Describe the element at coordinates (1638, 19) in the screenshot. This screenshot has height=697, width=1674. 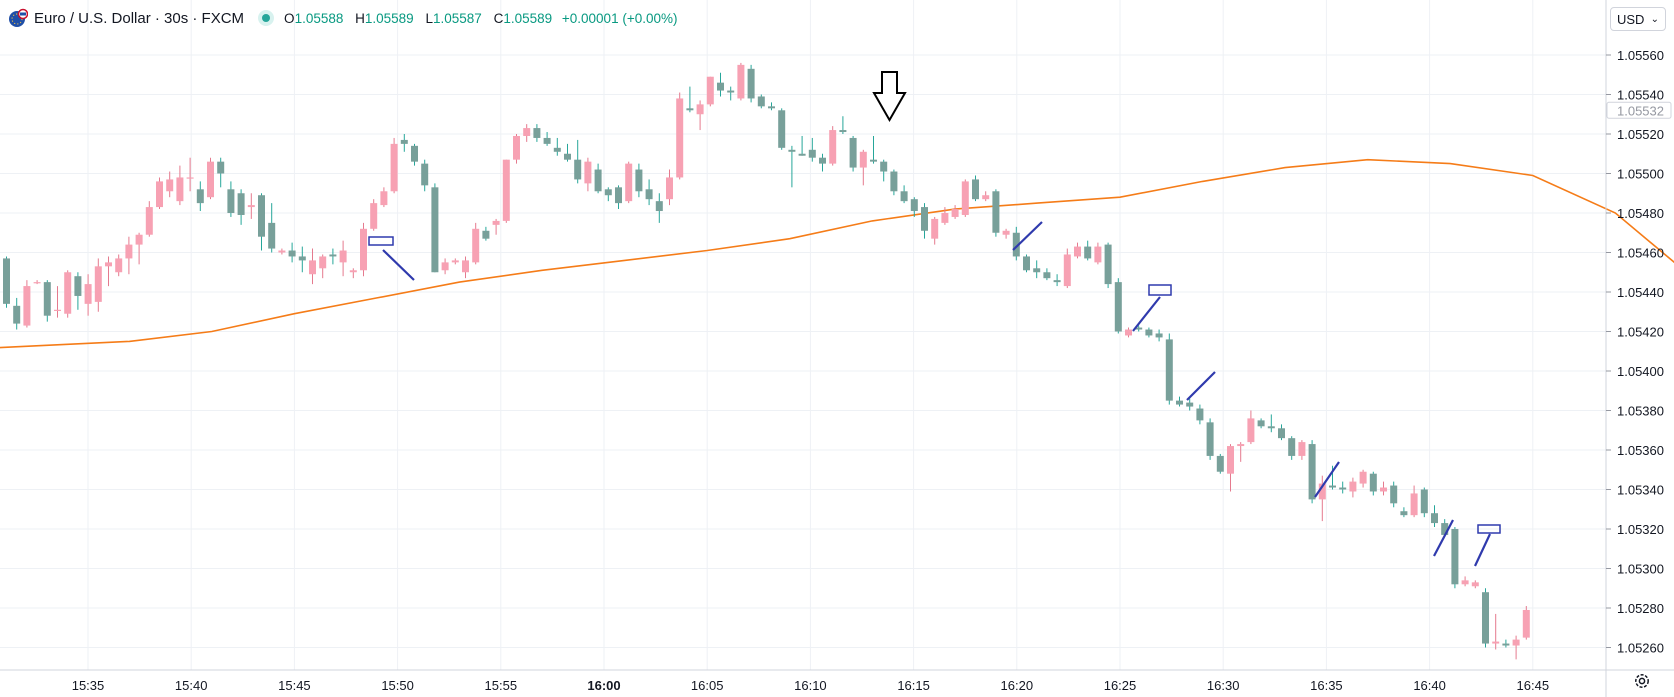
I see `currency-selector: USD ⌄` at that location.